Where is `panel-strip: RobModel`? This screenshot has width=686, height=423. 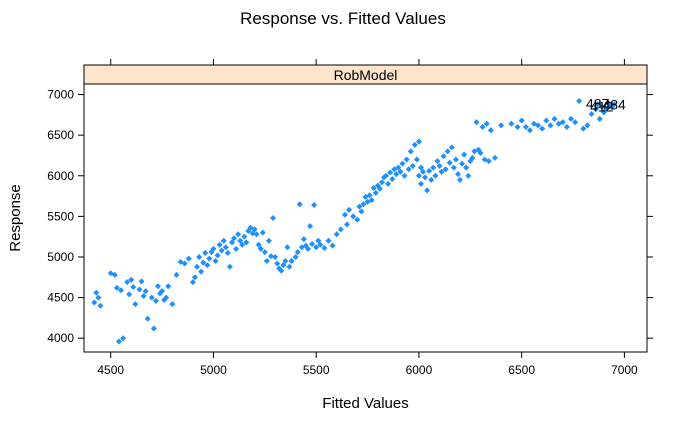
panel-strip: RobModel is located at coordinates (365, 74).